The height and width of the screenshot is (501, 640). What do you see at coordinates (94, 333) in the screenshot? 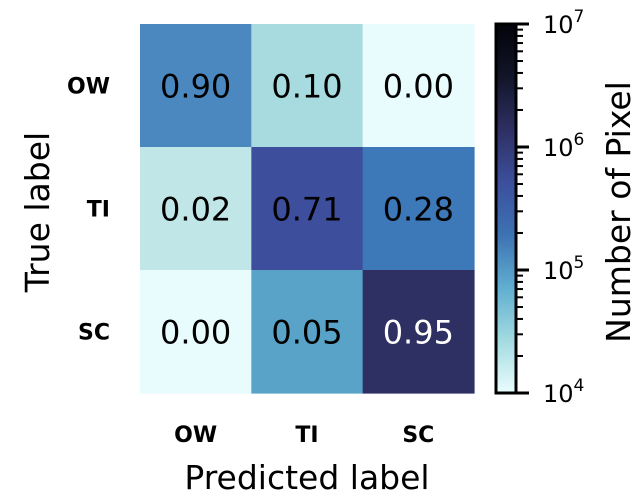
I see `y-tick-label: SC` at bounding box center [94, 333].